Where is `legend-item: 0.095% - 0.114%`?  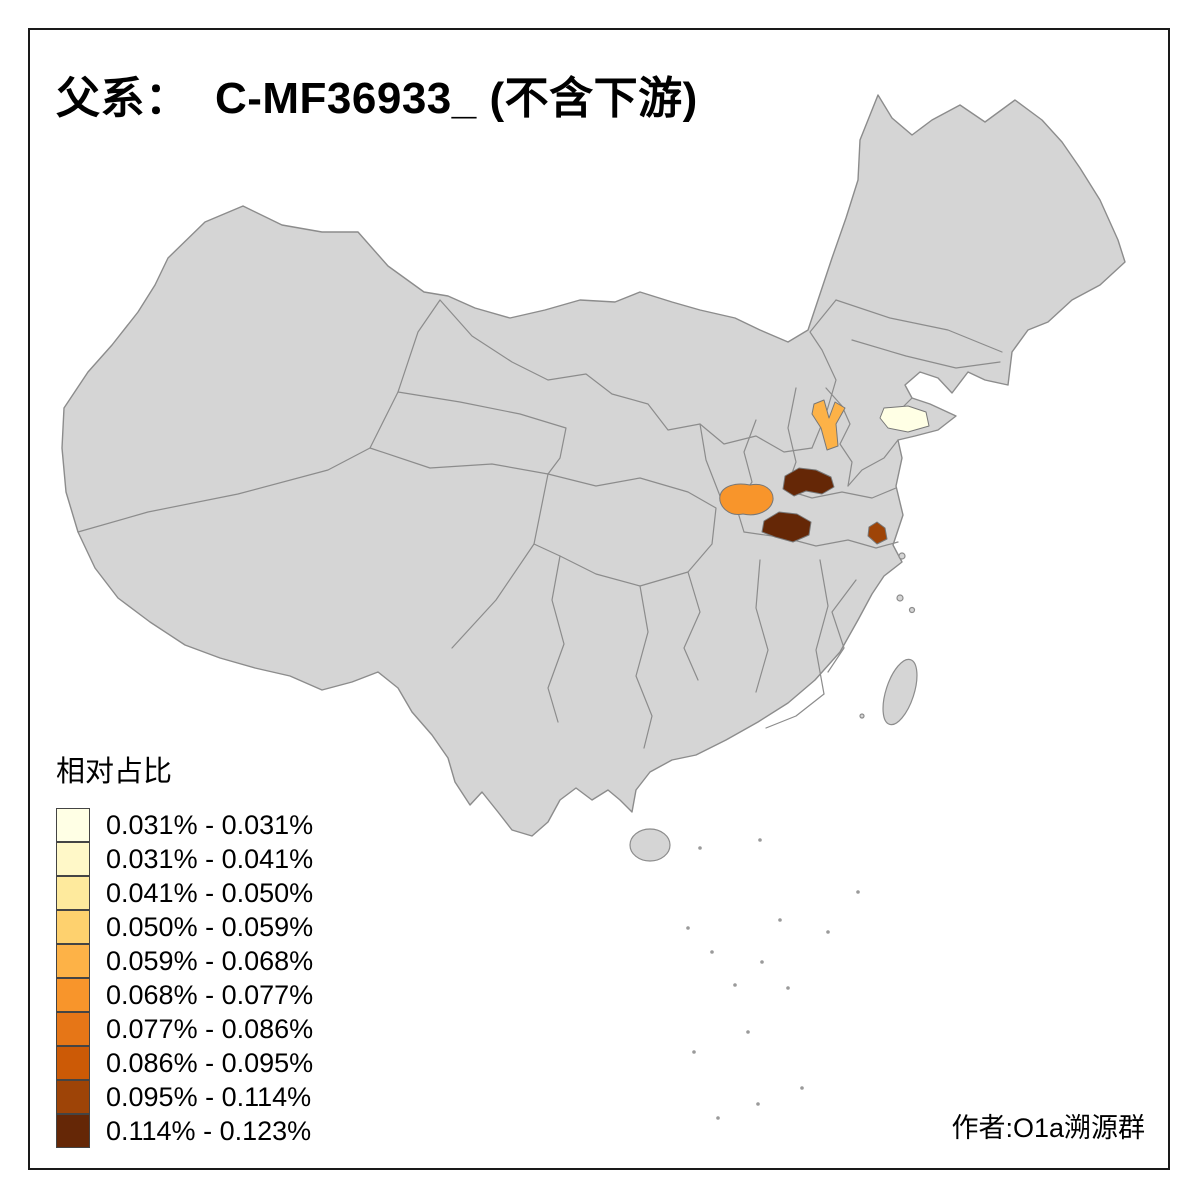
legend-item: 0.095% - 0.114% is located at coordinates (184, 1096).